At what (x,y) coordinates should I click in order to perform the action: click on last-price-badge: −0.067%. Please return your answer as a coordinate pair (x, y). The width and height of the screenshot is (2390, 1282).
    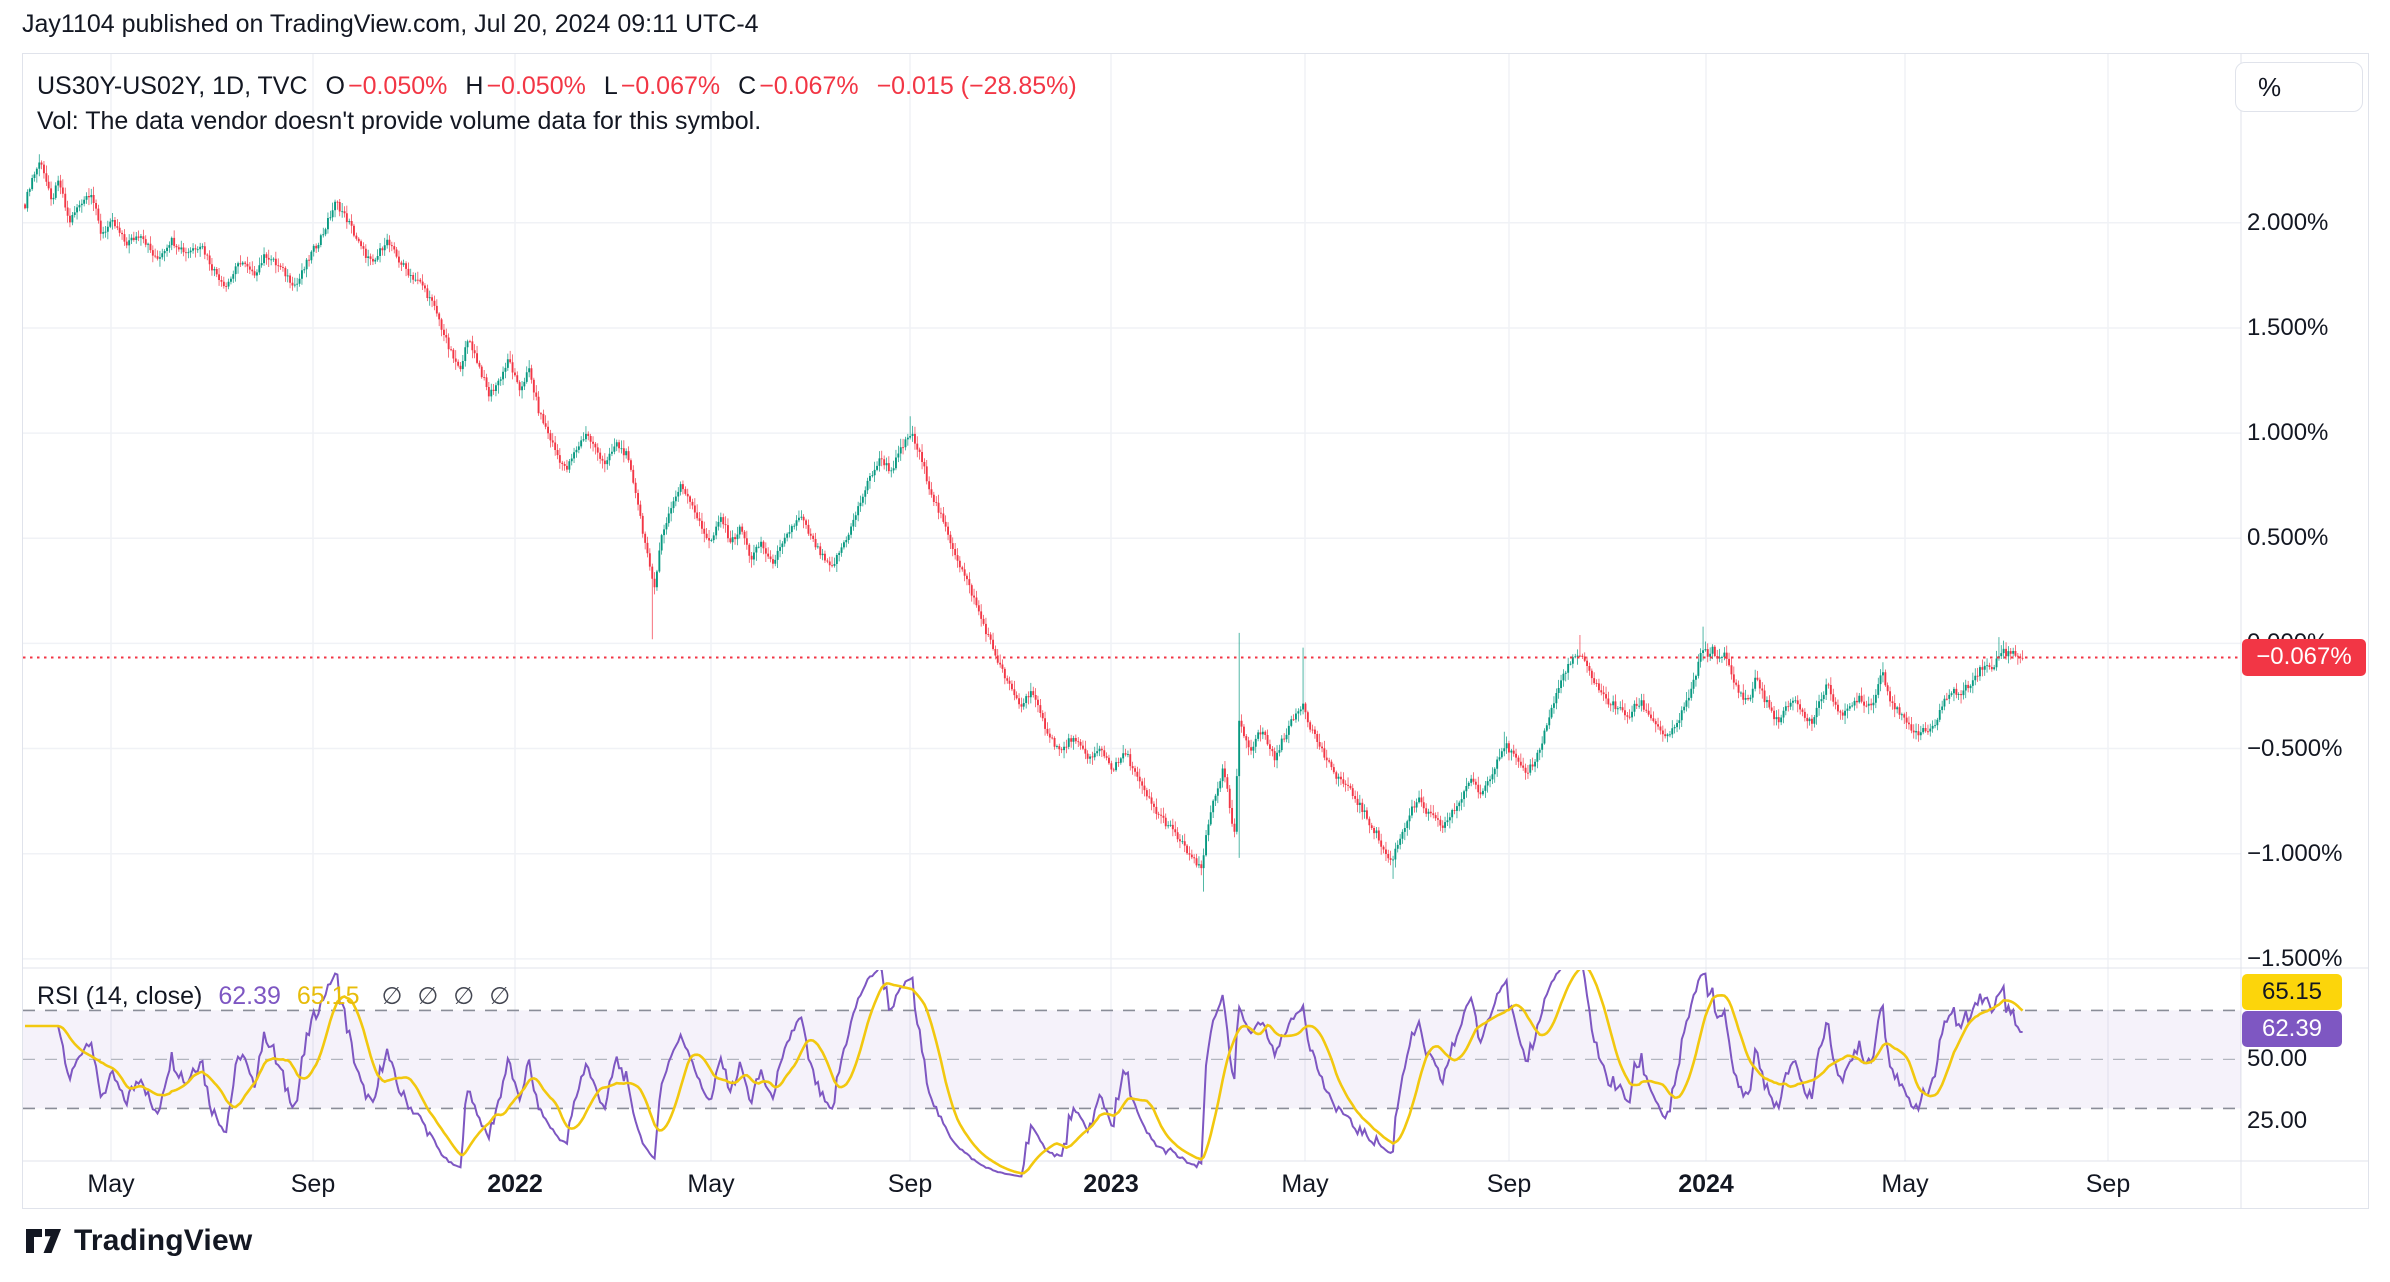
    Looking at the image, I should click on (2304, 657).